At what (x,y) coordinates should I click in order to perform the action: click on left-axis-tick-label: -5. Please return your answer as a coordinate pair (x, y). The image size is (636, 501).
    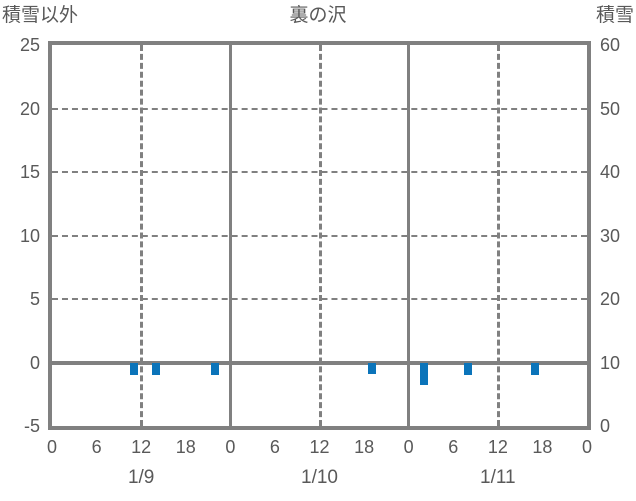
    Looking at the image, I should click on (31, 426).